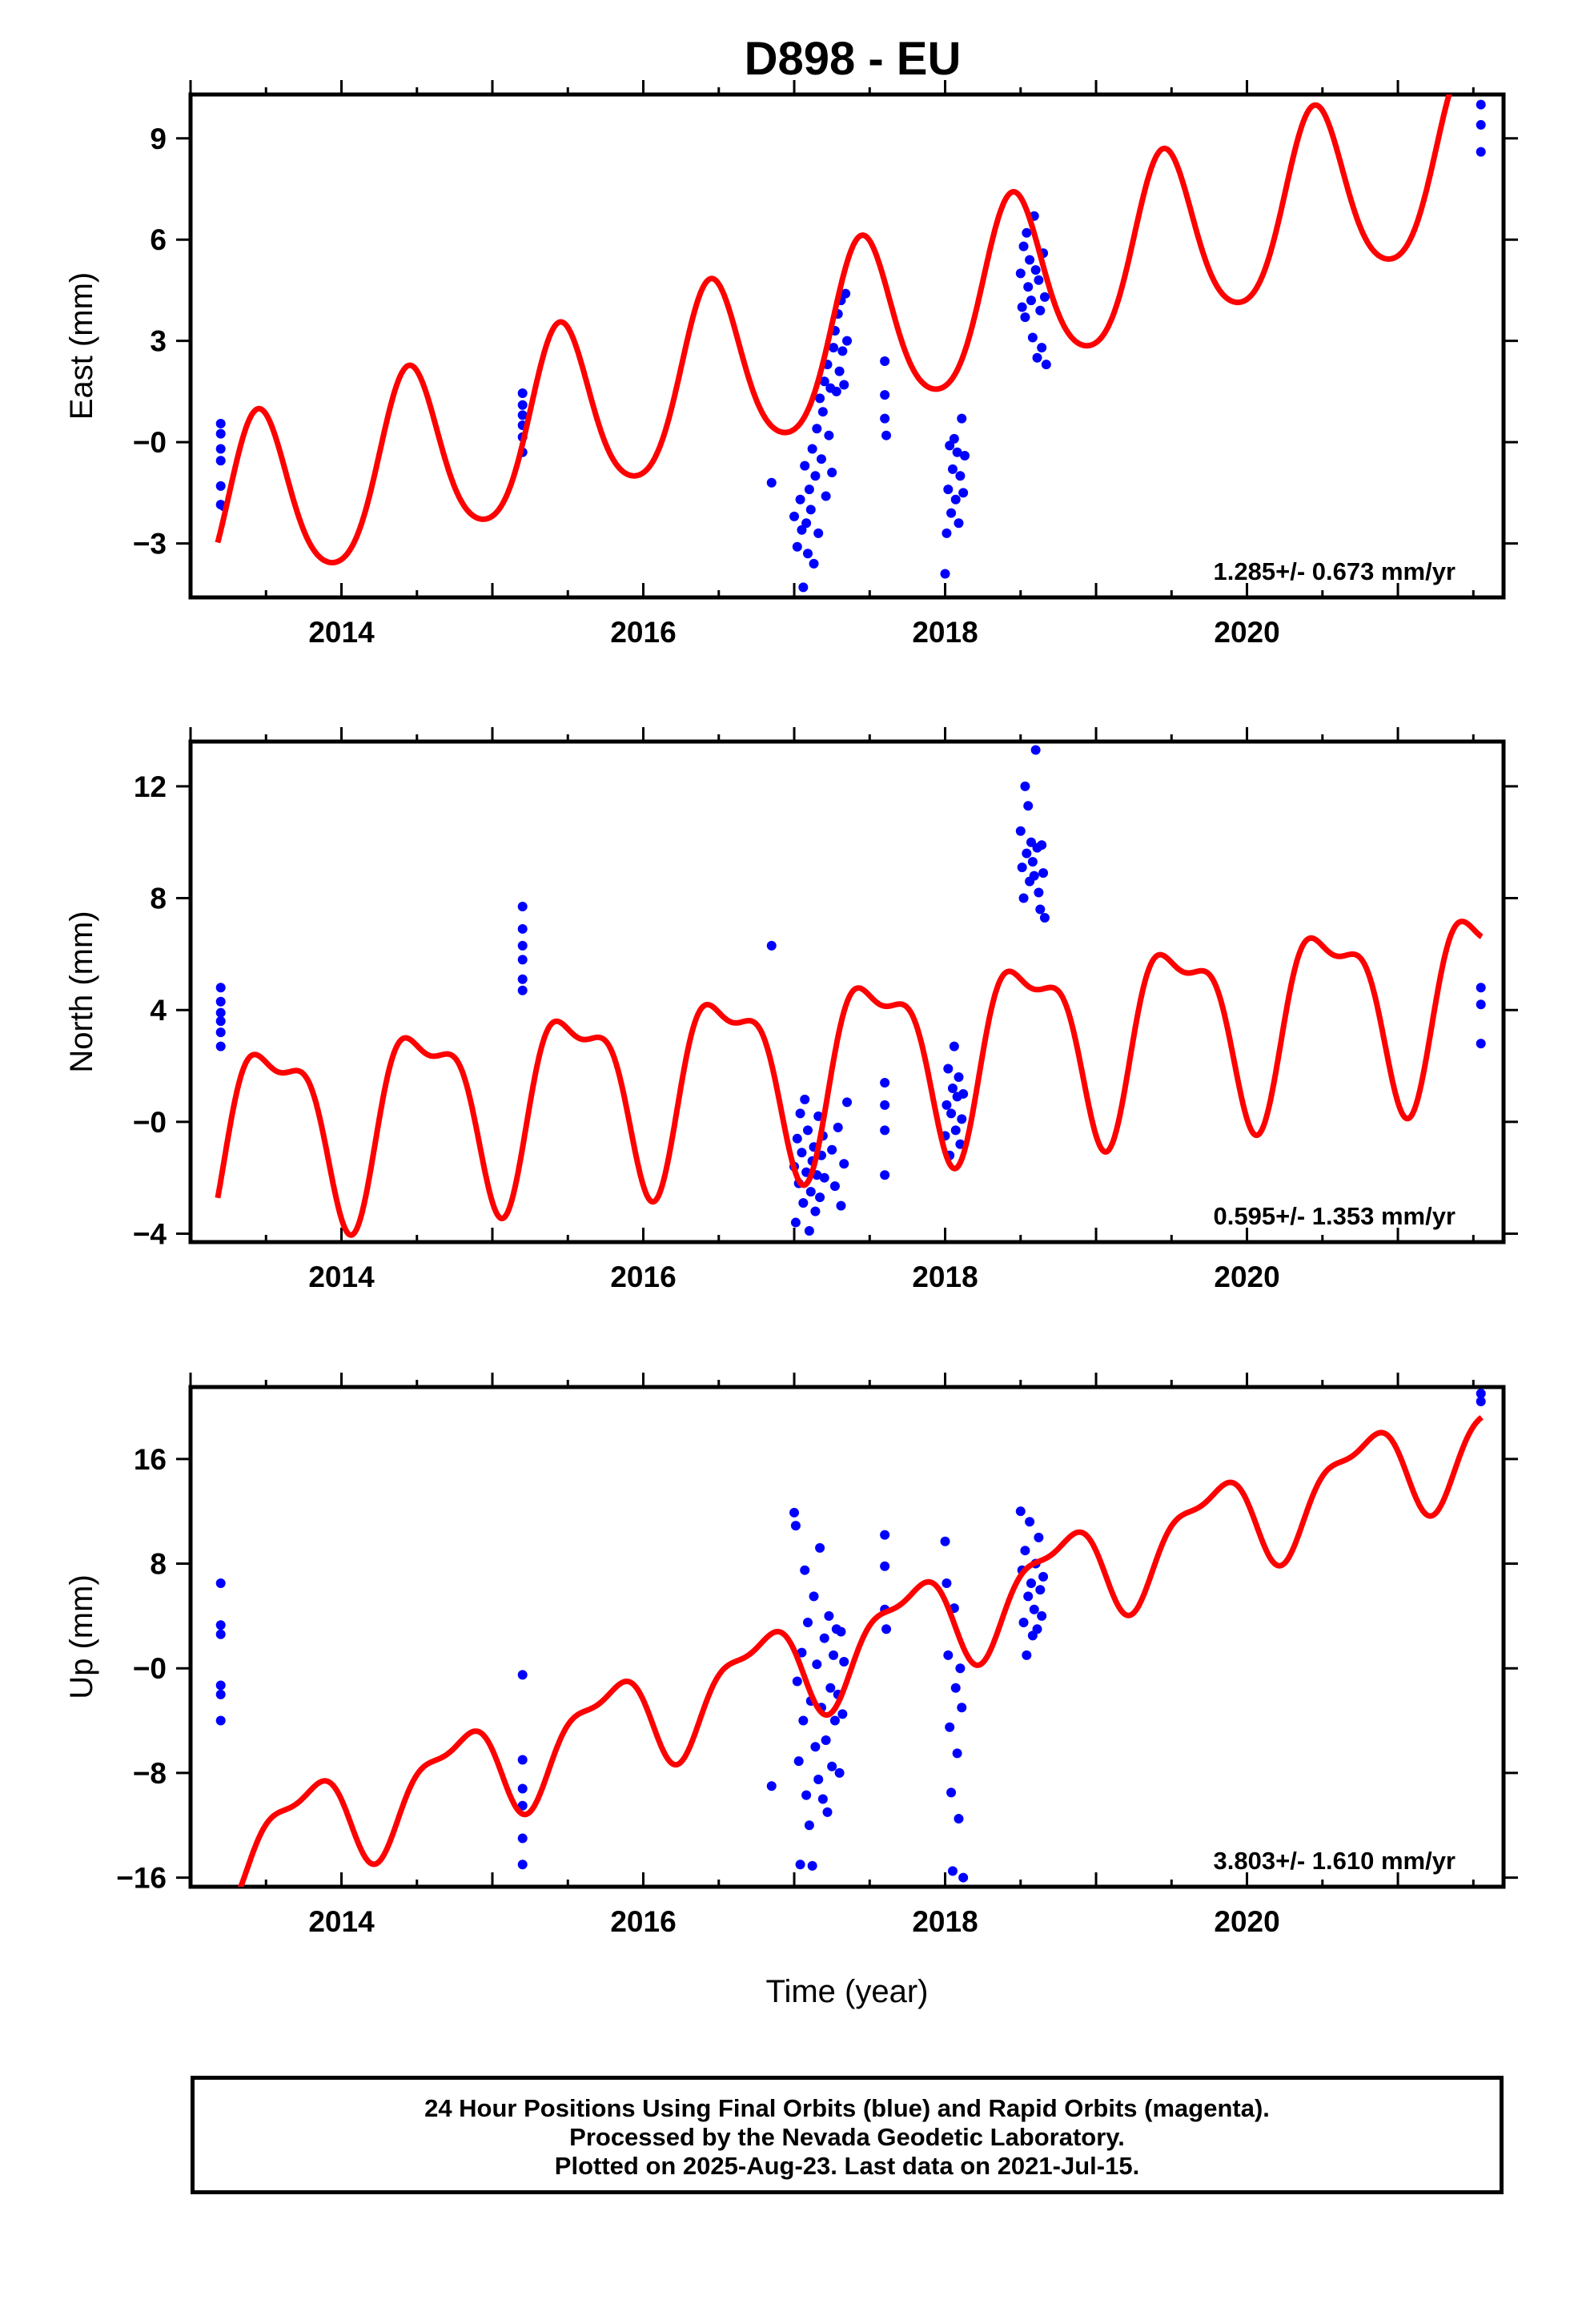 This screenshot has width=1582, height=2324. Describe the element at coordinates (81, 991) in the screenshot. I see `north-axis-label: North (mm)` at that location.